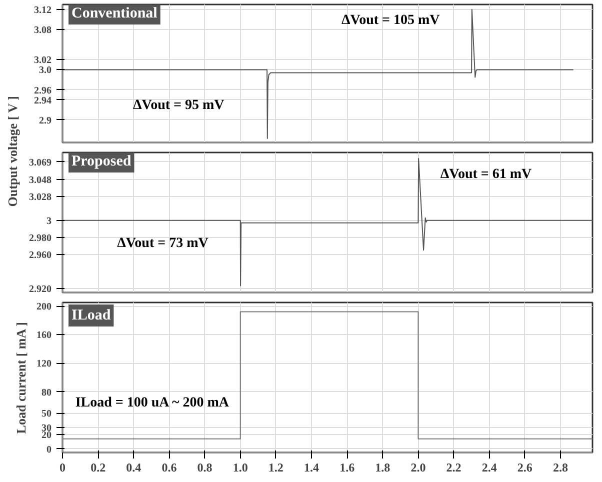 The image size is (602, 482). What do you see at coordinates (204, 467) in the screenshot?
I see `x-tick-label: 0.8` at bounding box center [204, 467].